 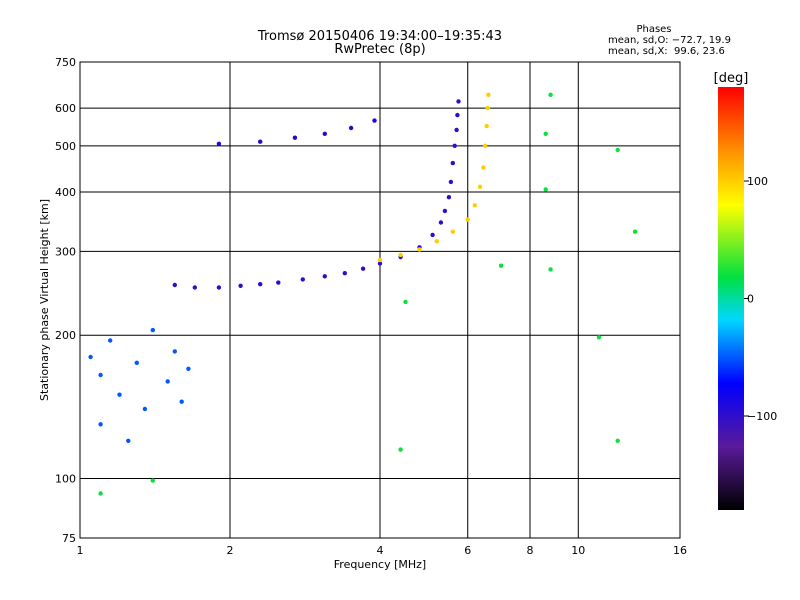 What do you see at coordinates (44, 300) in the screenshot?
I see `y-axis-label: Stationary phase Virtual Height [km]` at bounding box center [44, 300].